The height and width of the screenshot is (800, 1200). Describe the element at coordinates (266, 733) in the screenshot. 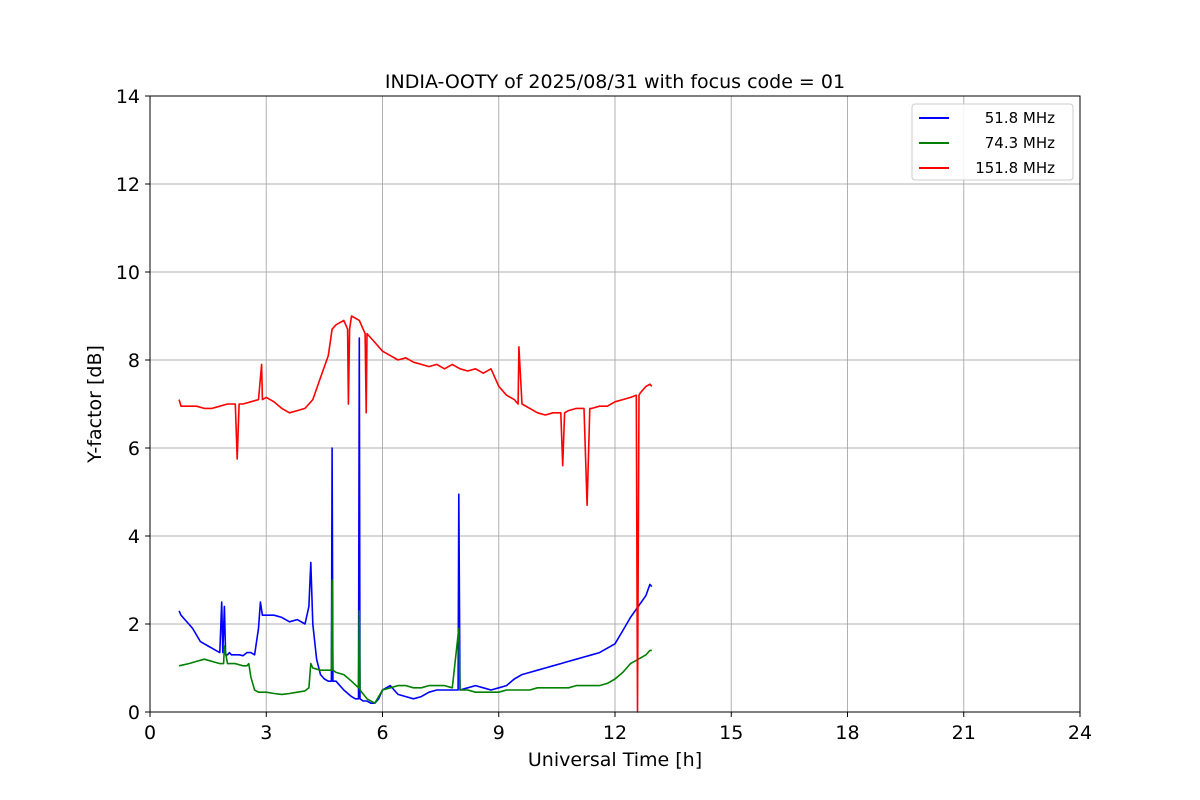

I see `x-tick-label: 3` at that location.